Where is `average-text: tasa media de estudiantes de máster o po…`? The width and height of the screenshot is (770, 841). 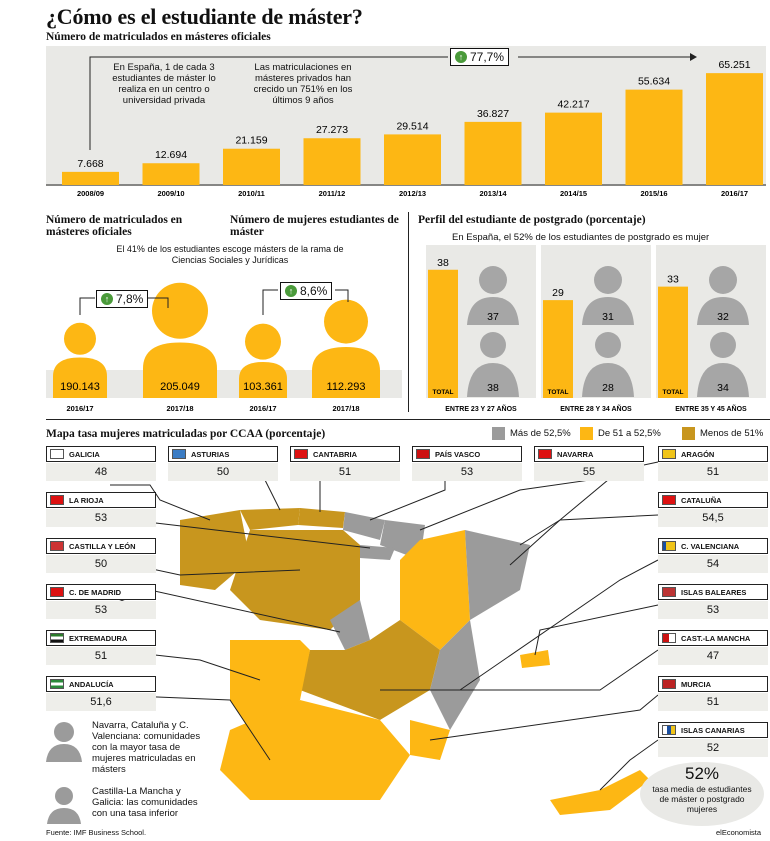 average-text: tasa media de estudiantes de máster o po… is located at coordinates (702, 799).